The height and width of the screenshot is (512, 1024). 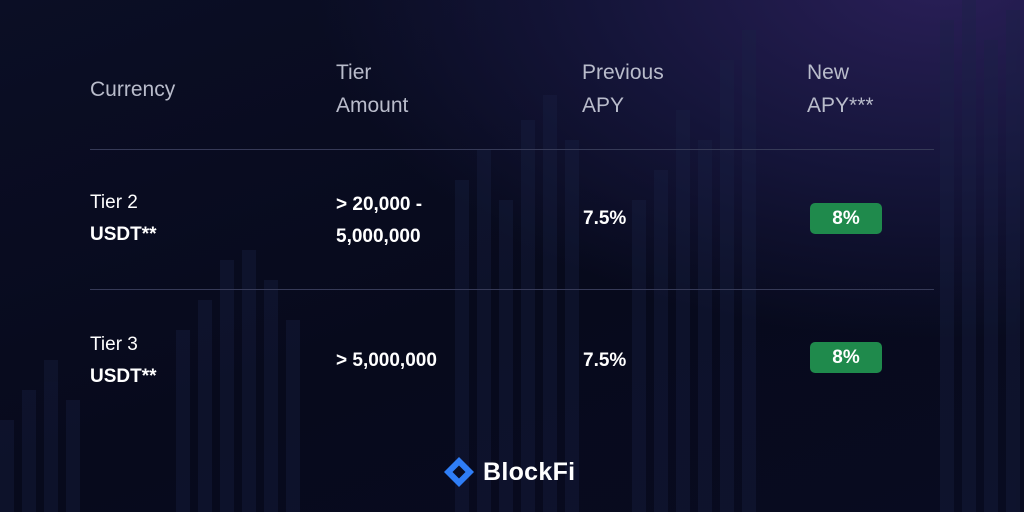 What do you see at coordinates (401, 221) in the screenshot?
I see `row-tier-amount-cell: > 20,000 - 5,000,000` at bounding box center [401, 221].